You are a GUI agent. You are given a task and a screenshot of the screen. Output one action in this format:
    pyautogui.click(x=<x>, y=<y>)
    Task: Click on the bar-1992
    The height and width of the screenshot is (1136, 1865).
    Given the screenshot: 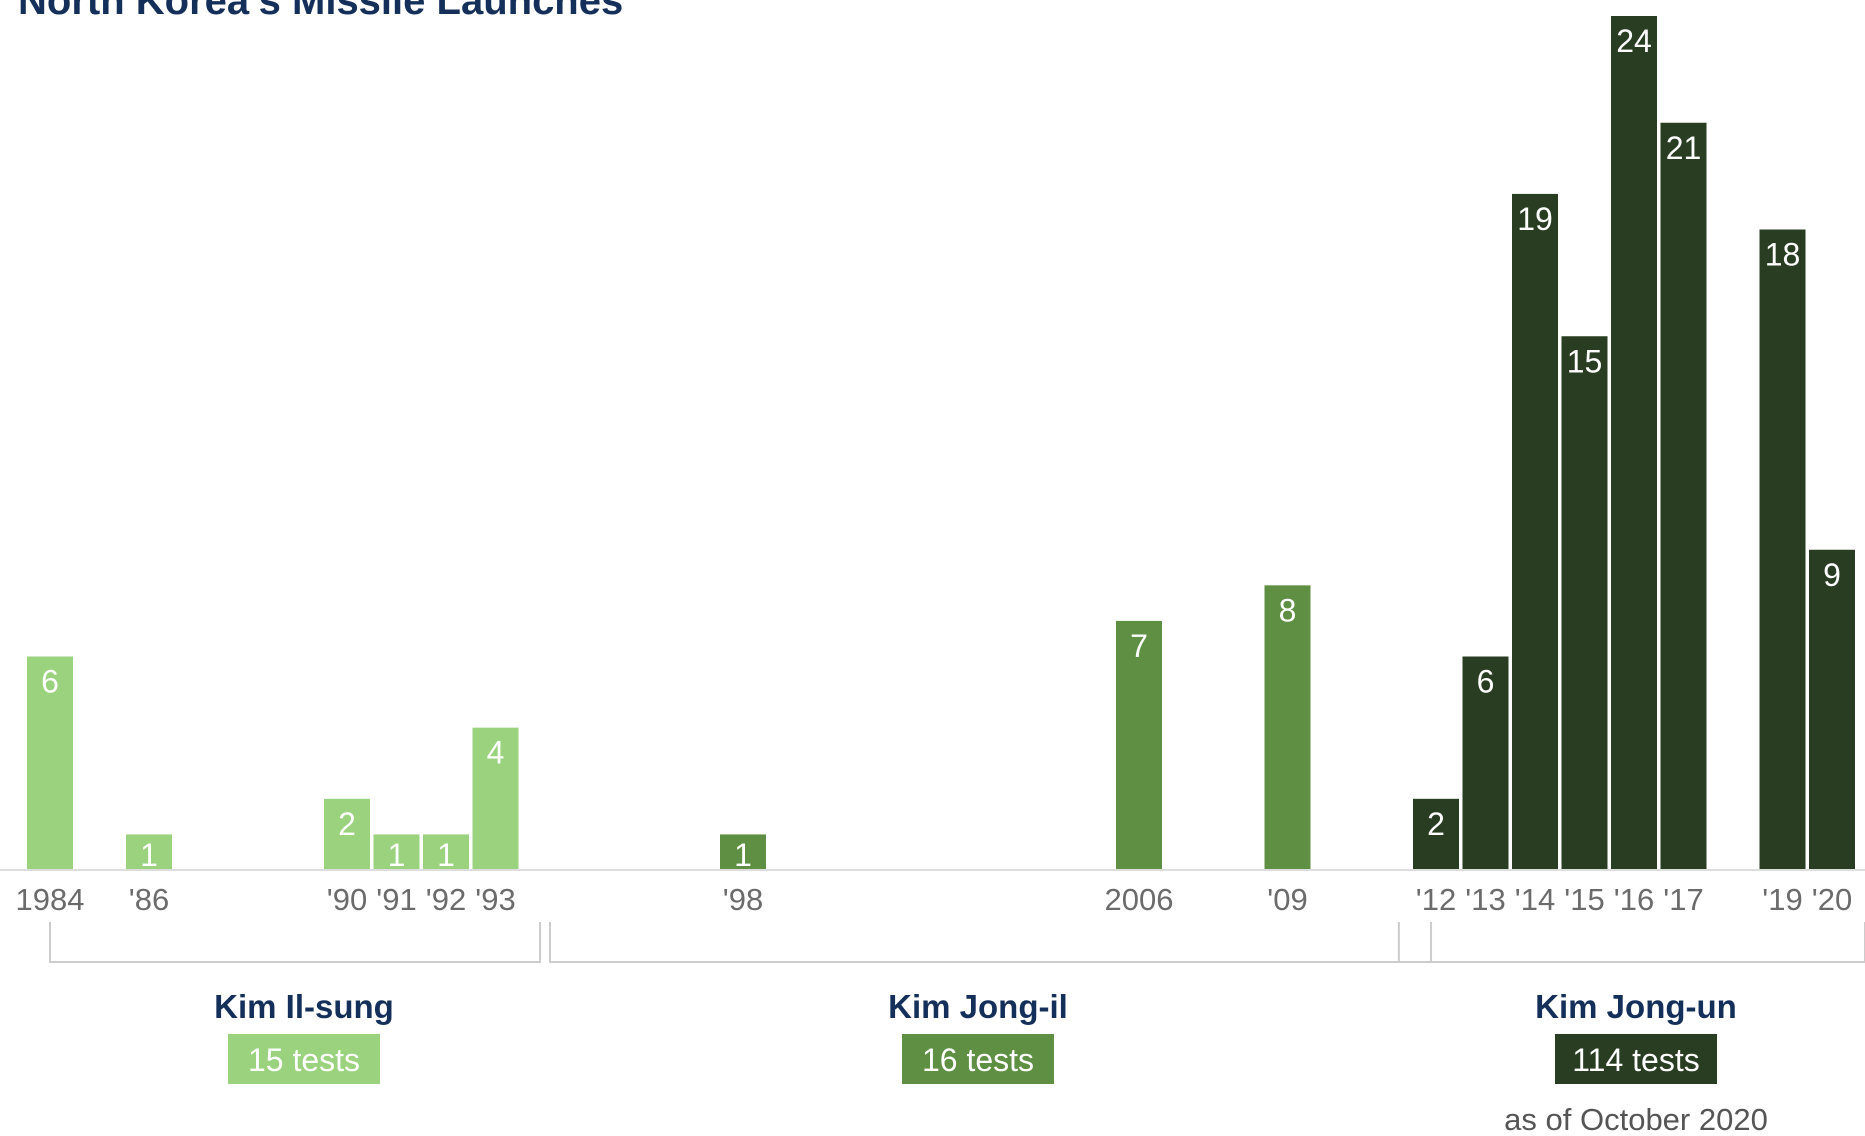 What is the action you would take?
    pyautogui.click(x=446, y=852)
    